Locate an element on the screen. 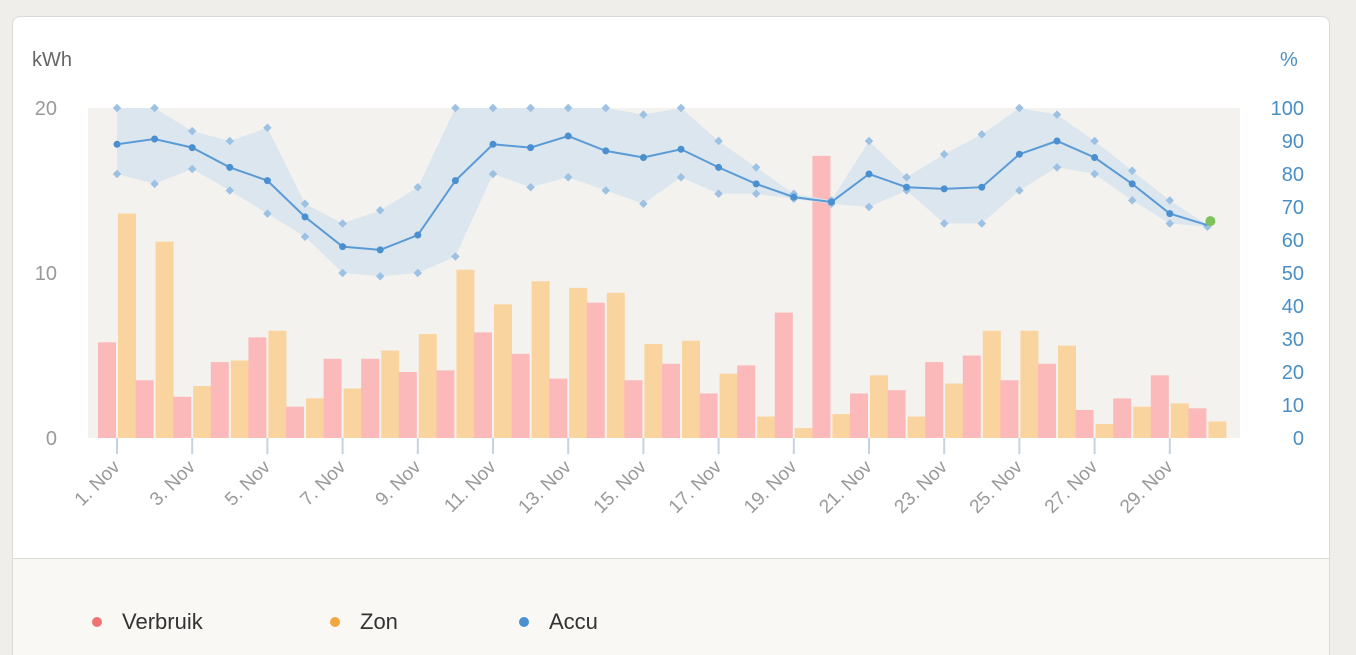 This screenshot has width=1356, height=655. right-tick-label: 100 is located at coordinates (1287, 109).